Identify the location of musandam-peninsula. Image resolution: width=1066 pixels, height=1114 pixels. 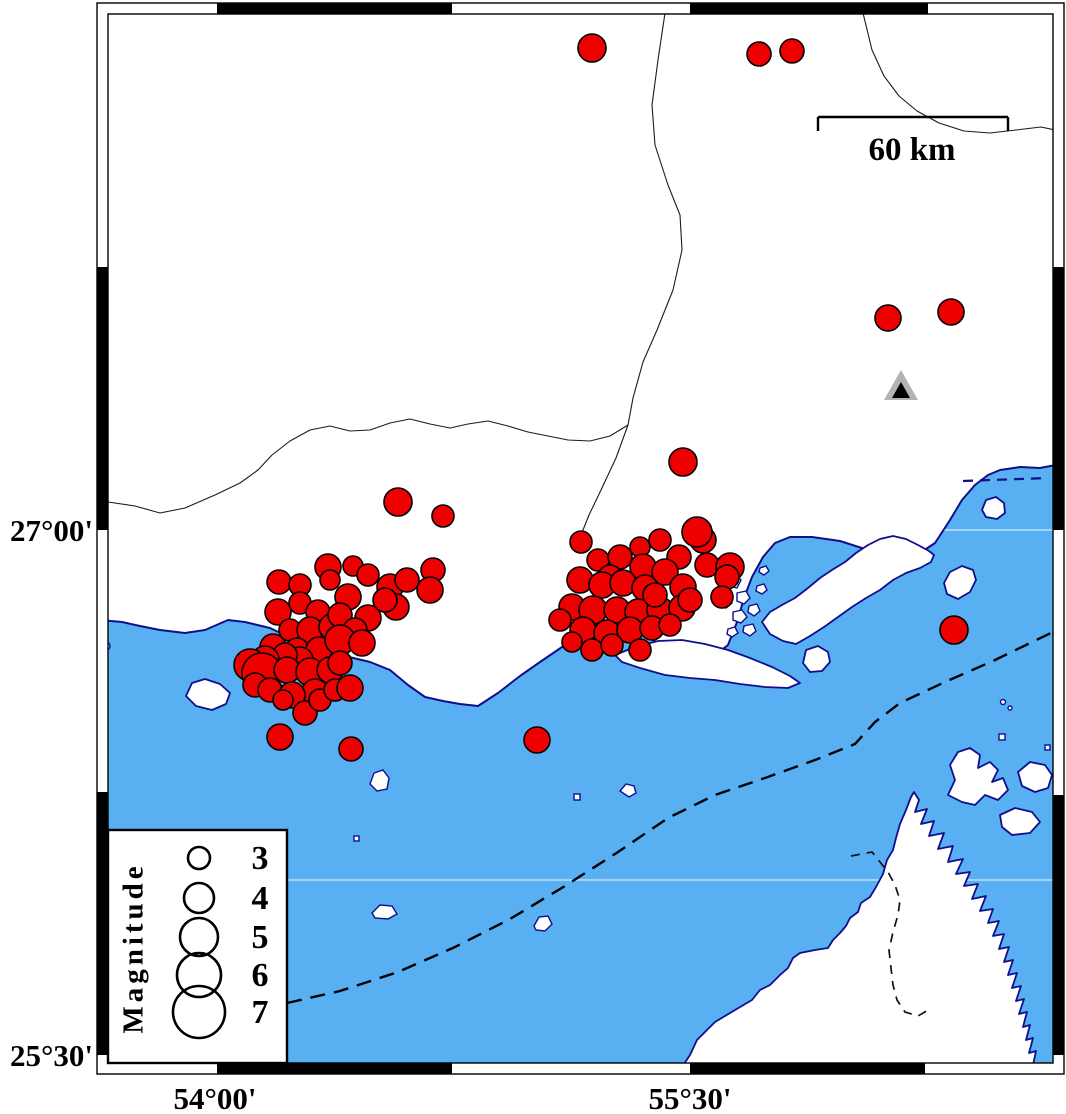
(860, 927).